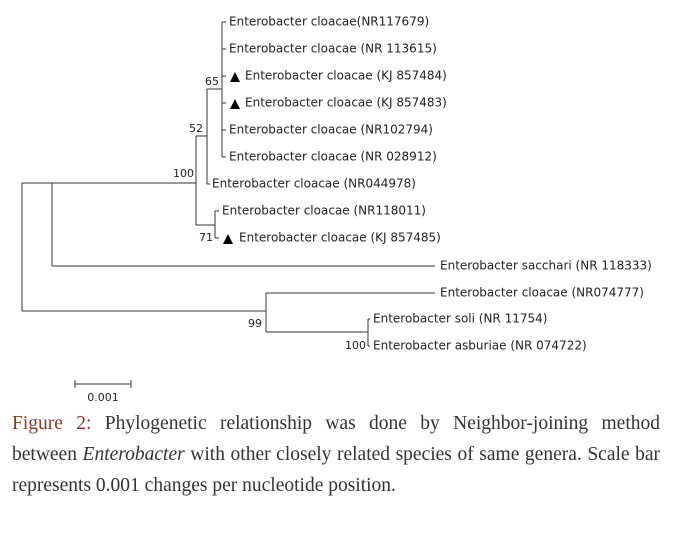 The image size is (679, 541). I want to click on leaf-label: Enterobacter cloacae (KJ 857484), so click(346, 76).